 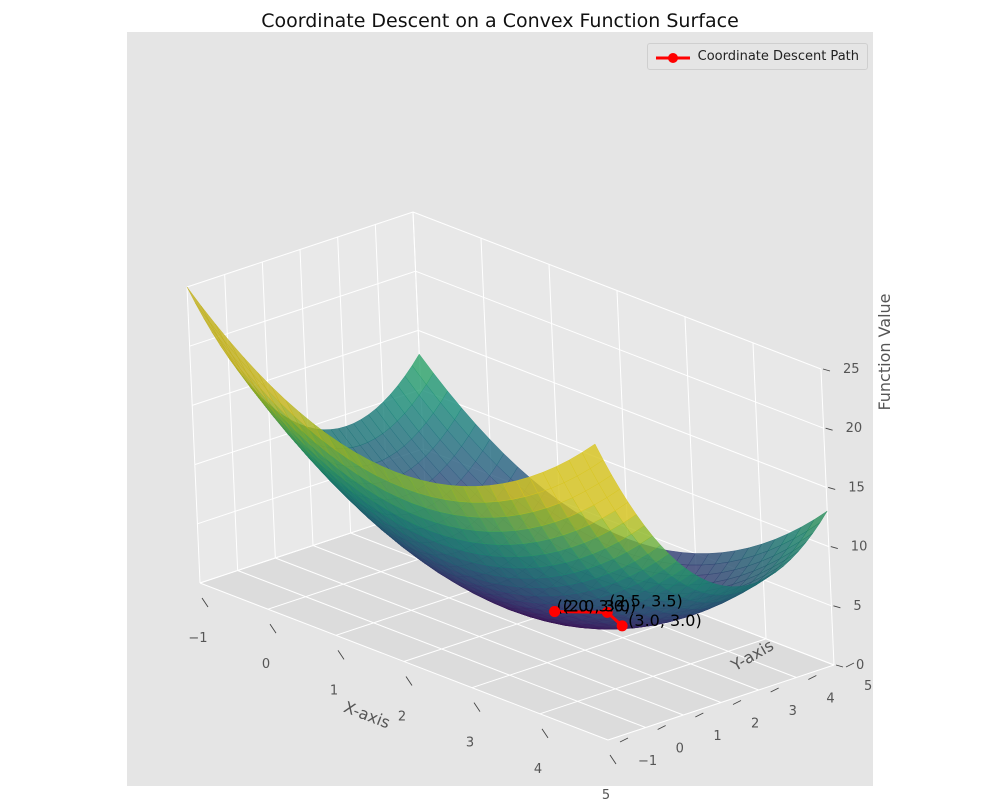 I want to click on legend-swatch, so click(x=672, y=57).